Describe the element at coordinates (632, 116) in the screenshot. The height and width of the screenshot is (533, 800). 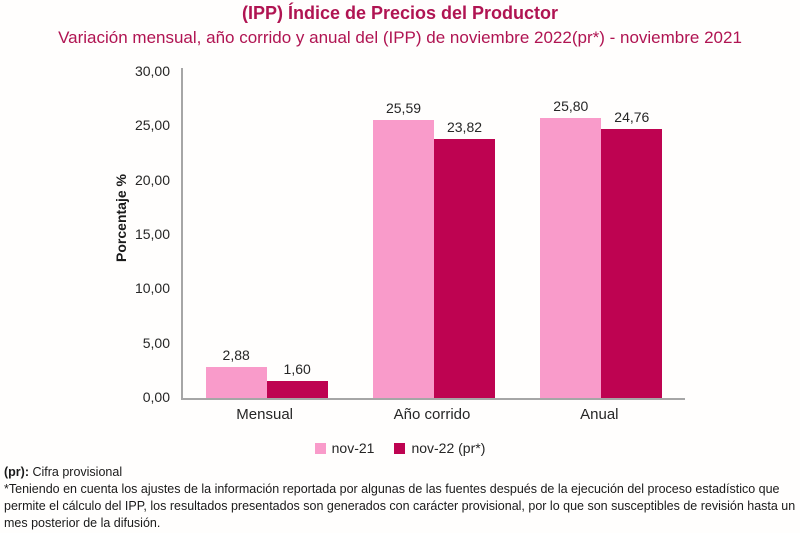
I see `bar-value-label: 24,76` at that location.